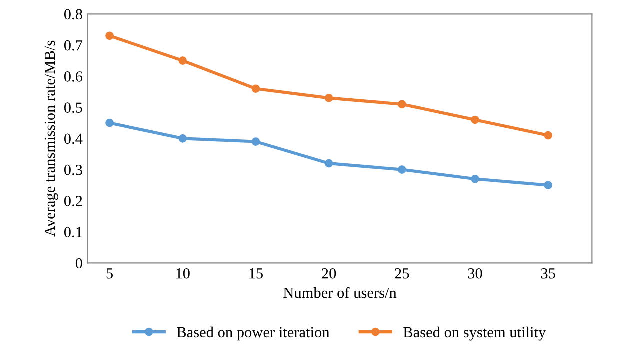 The height and width of the screenshot is (363, 632). Describe the element at coordinates (73, 139) in the screenshot. I see `y-tick-label: 0.4` at that location.